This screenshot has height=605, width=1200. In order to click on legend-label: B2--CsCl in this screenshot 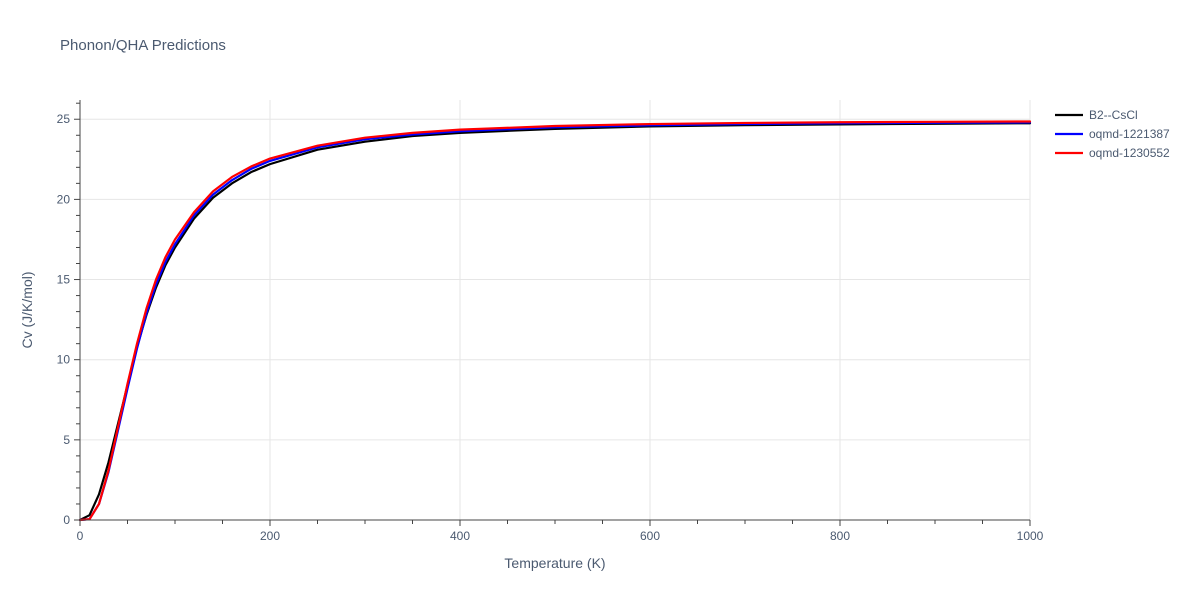, I will do `click(1113, 115)`.